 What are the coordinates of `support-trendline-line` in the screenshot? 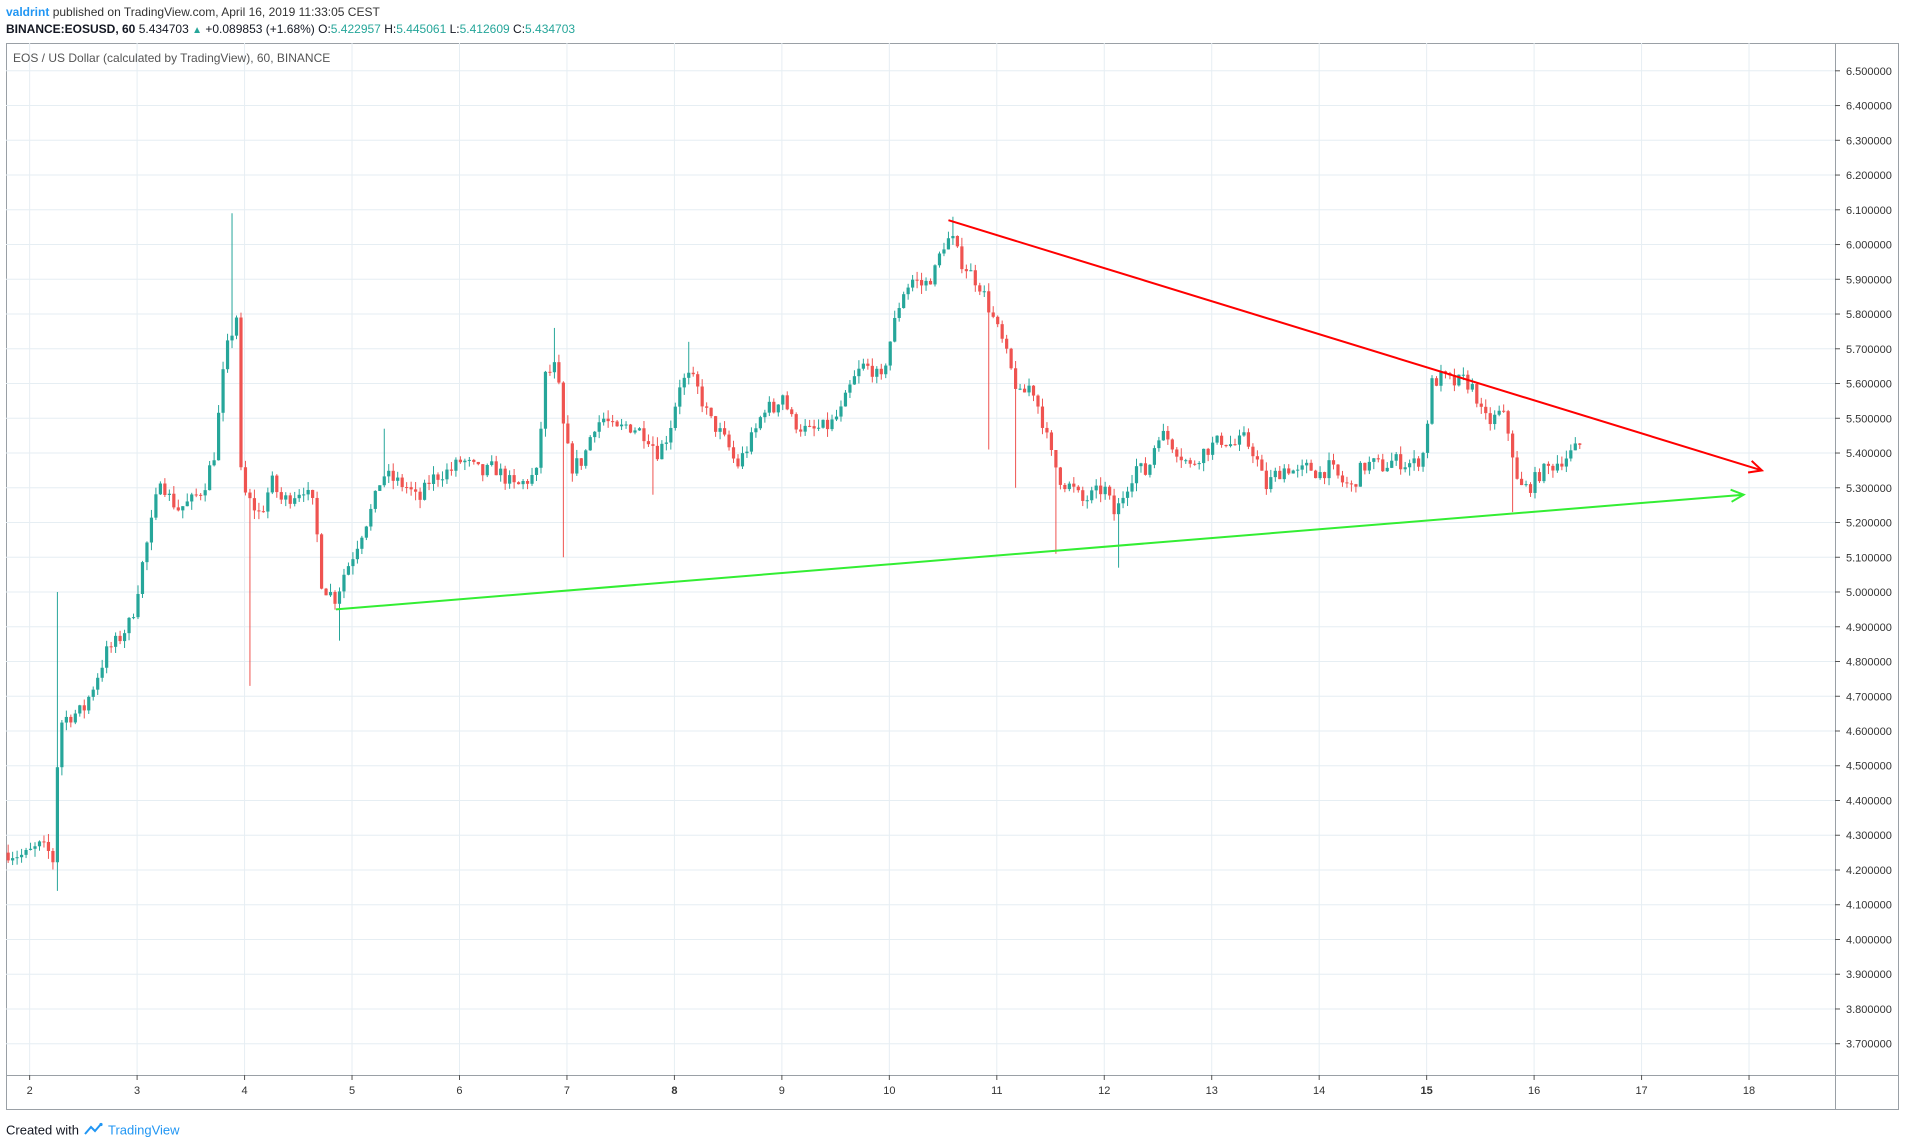 It's located at (1039, 552).